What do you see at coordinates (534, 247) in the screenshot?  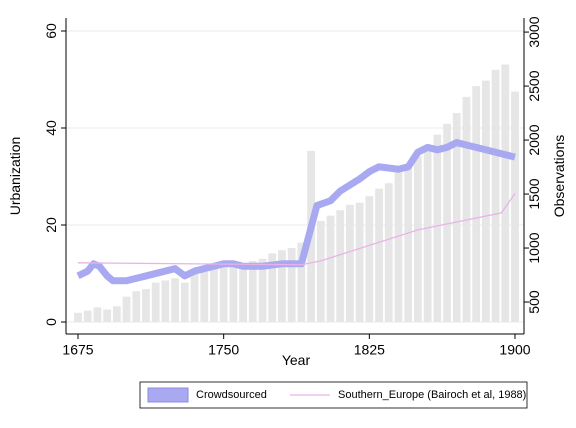 I see `y2-tick-label: 1000` at bounding box center [534, 247].